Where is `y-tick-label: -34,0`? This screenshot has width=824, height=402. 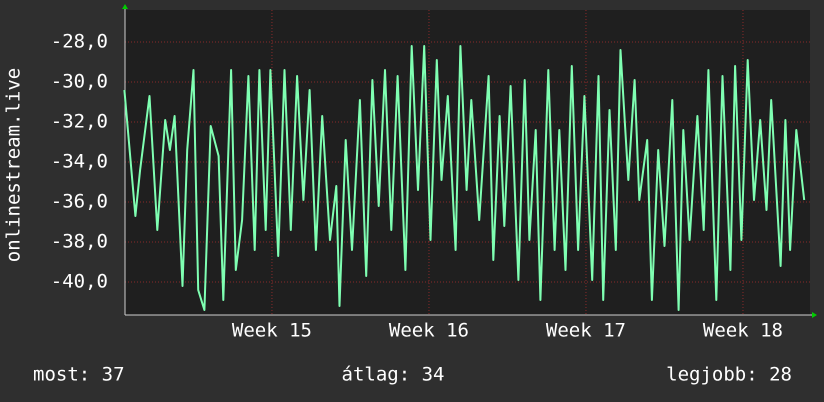
y-tick-label: -34,0 is located at coordinates (79, 162).